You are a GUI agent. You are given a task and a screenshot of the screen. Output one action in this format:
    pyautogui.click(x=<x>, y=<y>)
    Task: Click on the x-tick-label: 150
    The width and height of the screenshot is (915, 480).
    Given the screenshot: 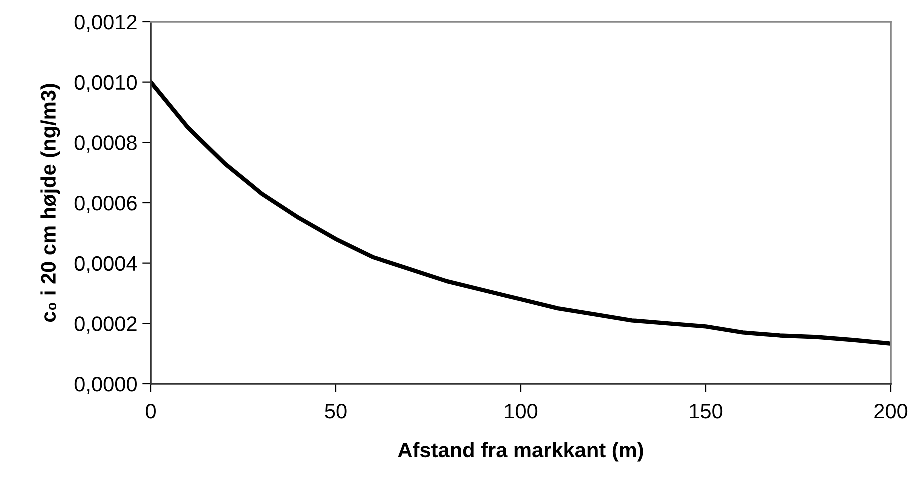 What is the action you would take?
    pyautogui.click(x=706, y=411)
    